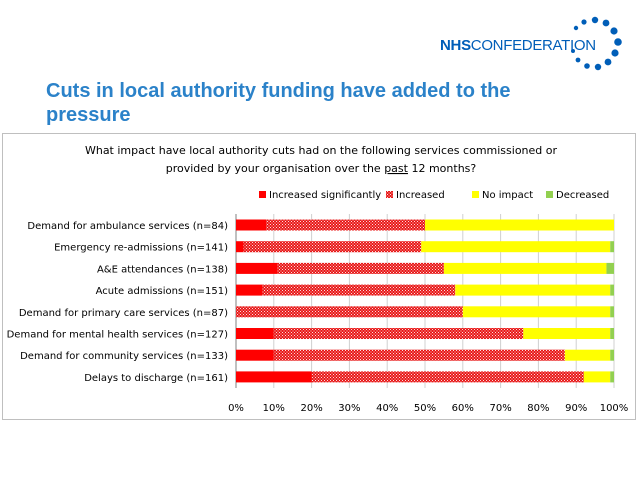  Describe the element at coordinates (576, 408) in the screenshot. I see `x-tick-label: 90%` at that location.